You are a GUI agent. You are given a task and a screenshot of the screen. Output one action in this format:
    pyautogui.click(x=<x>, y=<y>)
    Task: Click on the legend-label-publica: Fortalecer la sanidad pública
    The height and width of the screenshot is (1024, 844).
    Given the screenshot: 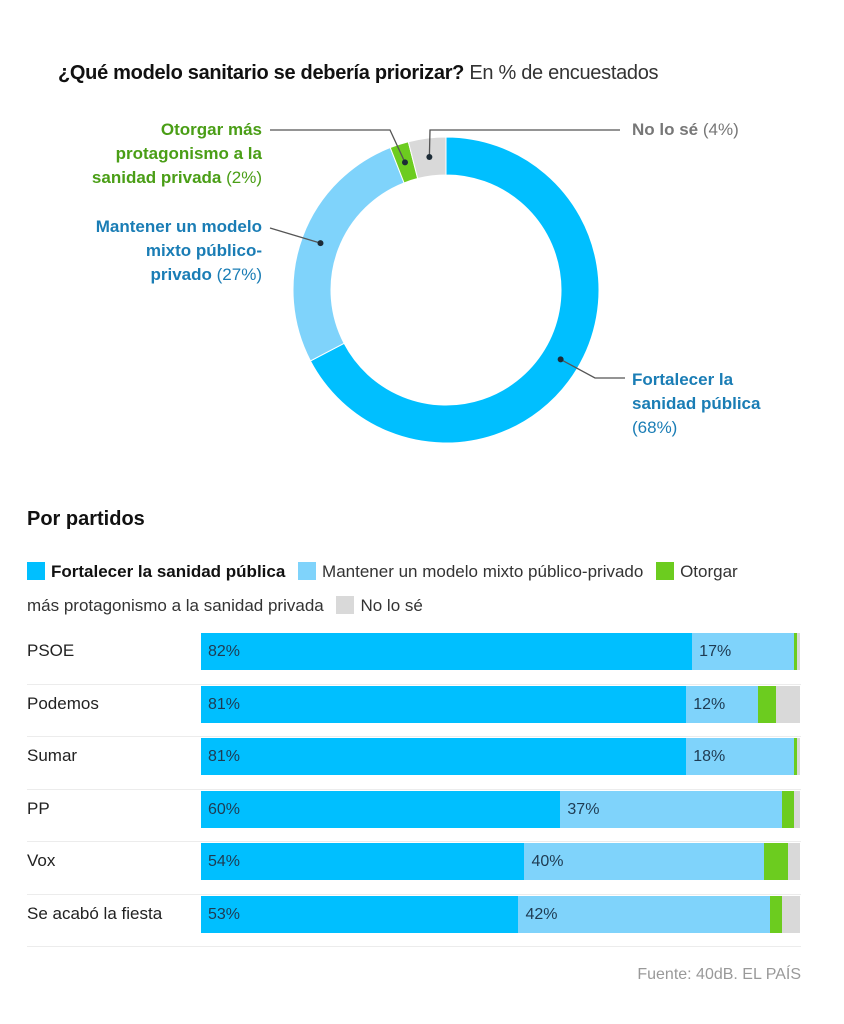 What is the action you would take?
    pyautogui.click(x=168, y=571)
    